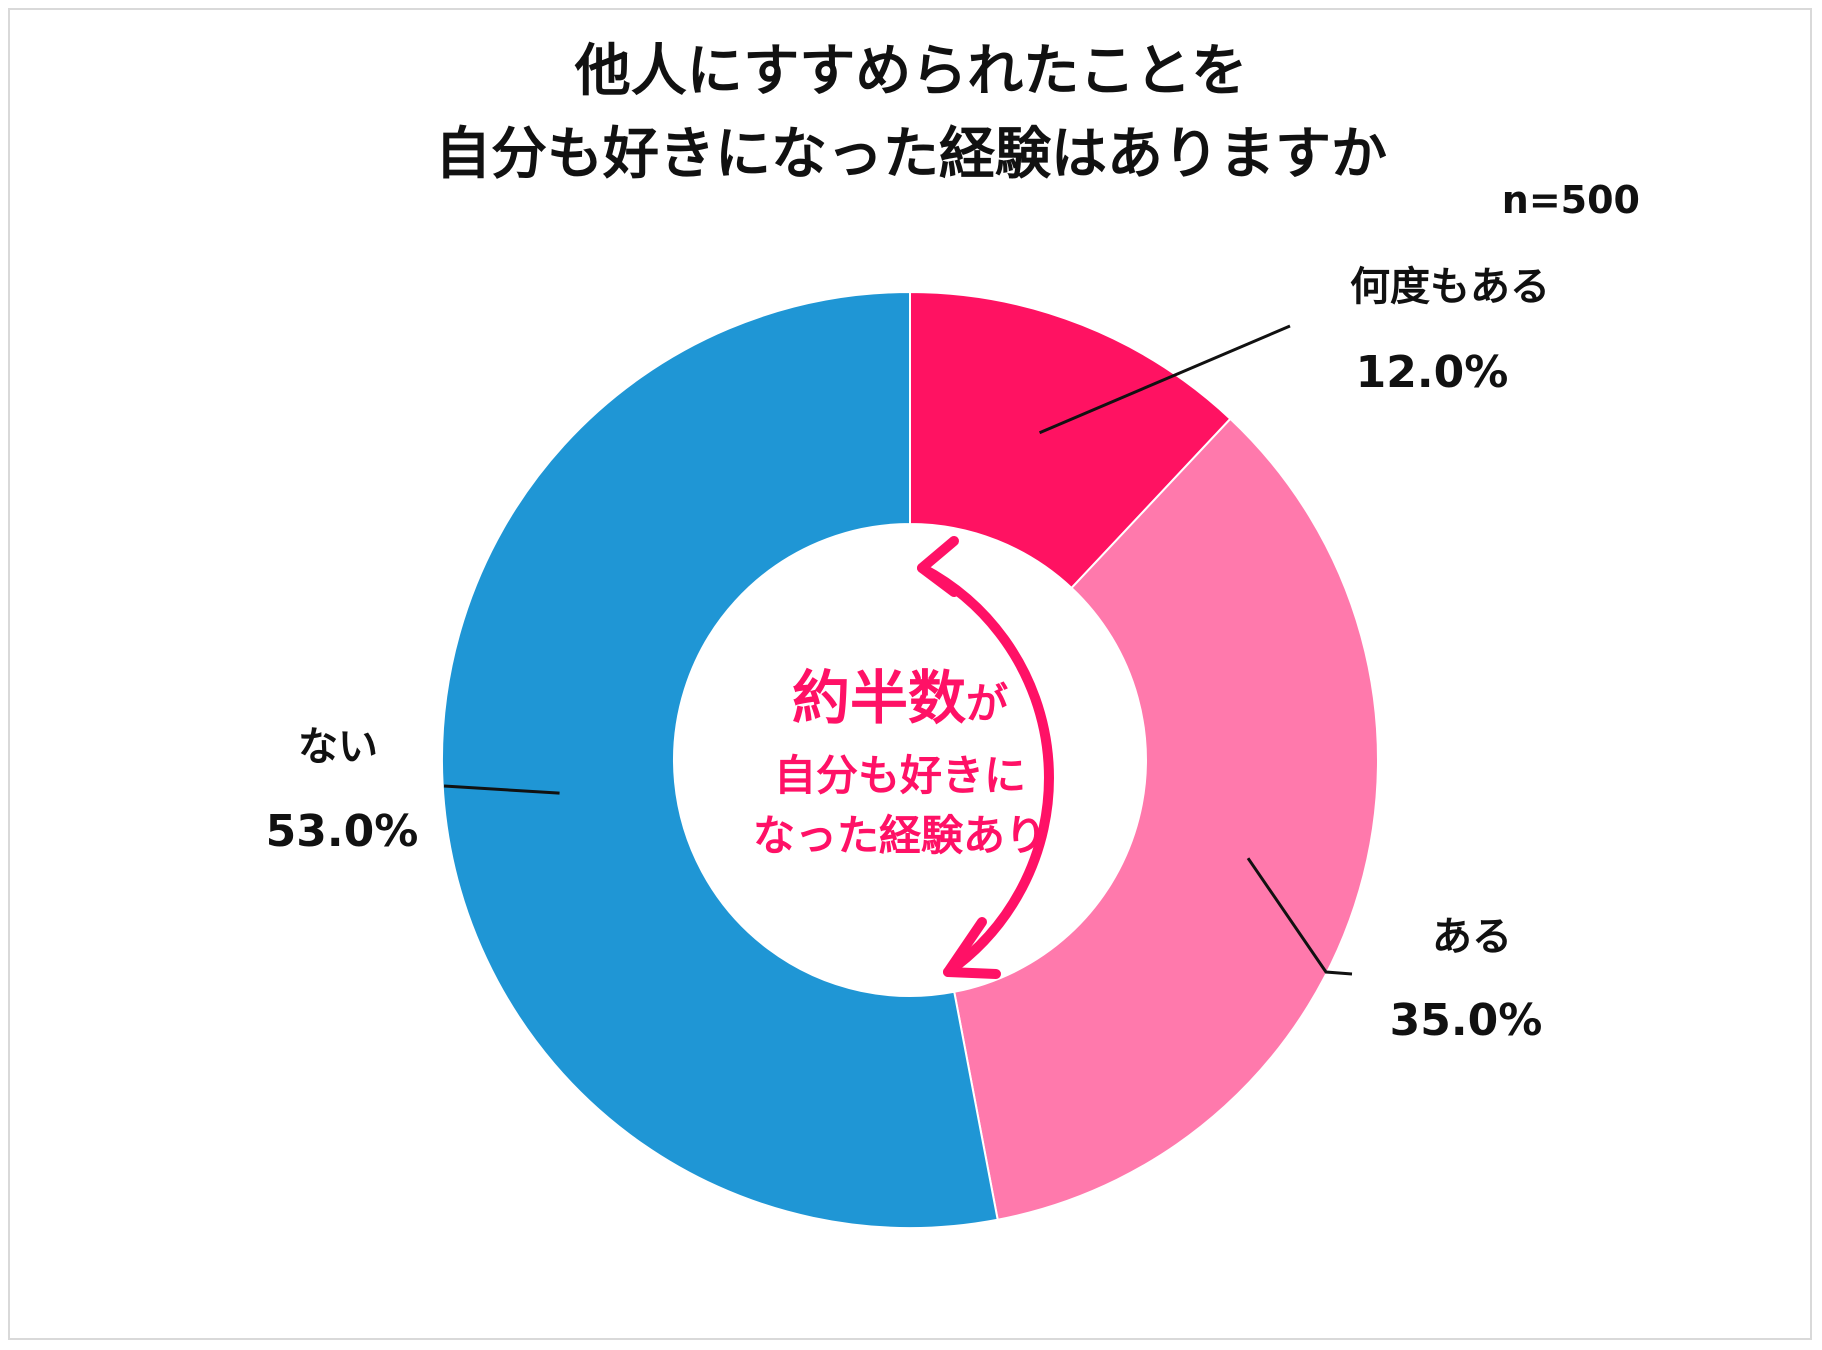 This screenshot has width=1822, height=1350. What do you see at coordinates (900, 775) in the screenshot?
I see `center-annotation-line-2: 自分も好きに` at bounding box center [900, 775].